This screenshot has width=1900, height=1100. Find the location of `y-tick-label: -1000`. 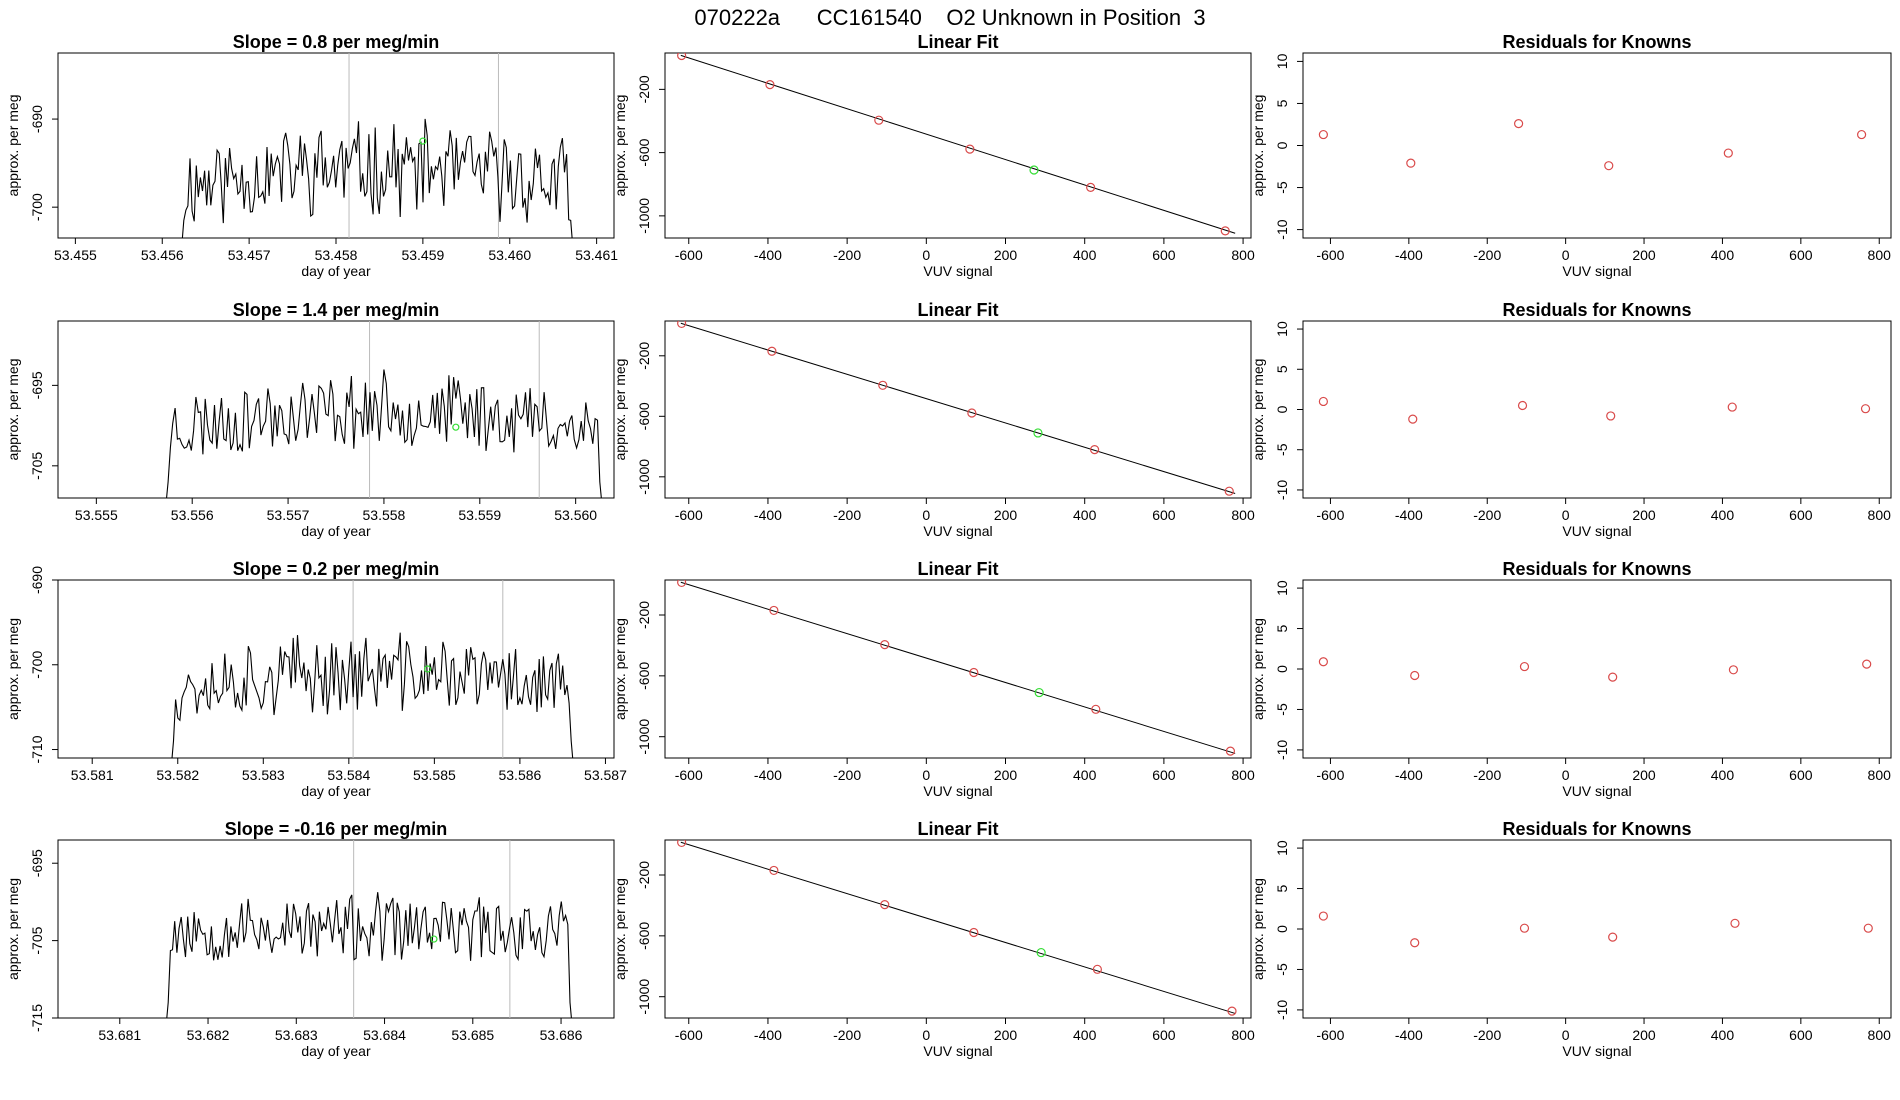

y-tick-label: -1000 is located at coordinates (644, 216).